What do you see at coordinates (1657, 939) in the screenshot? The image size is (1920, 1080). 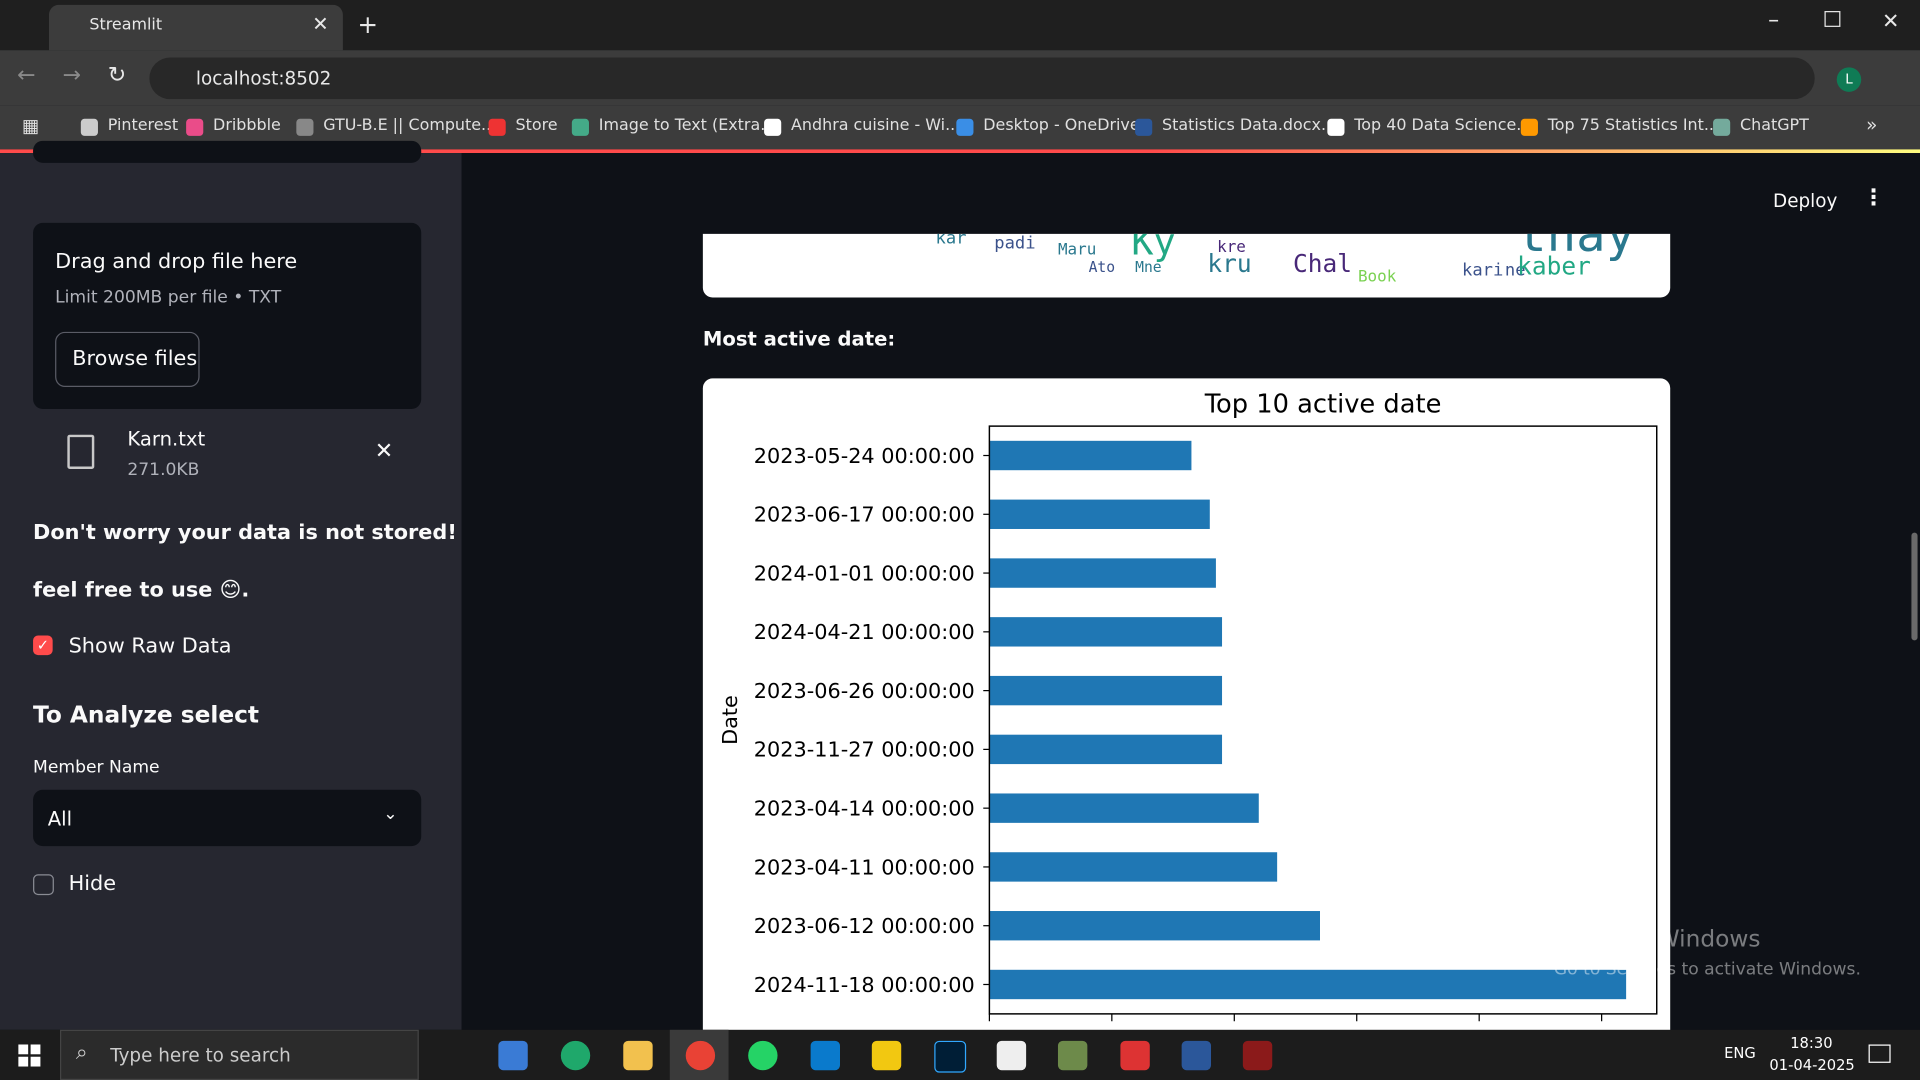 I see `watermark-title: Activate Windows` at bounding box center [1657, 939].